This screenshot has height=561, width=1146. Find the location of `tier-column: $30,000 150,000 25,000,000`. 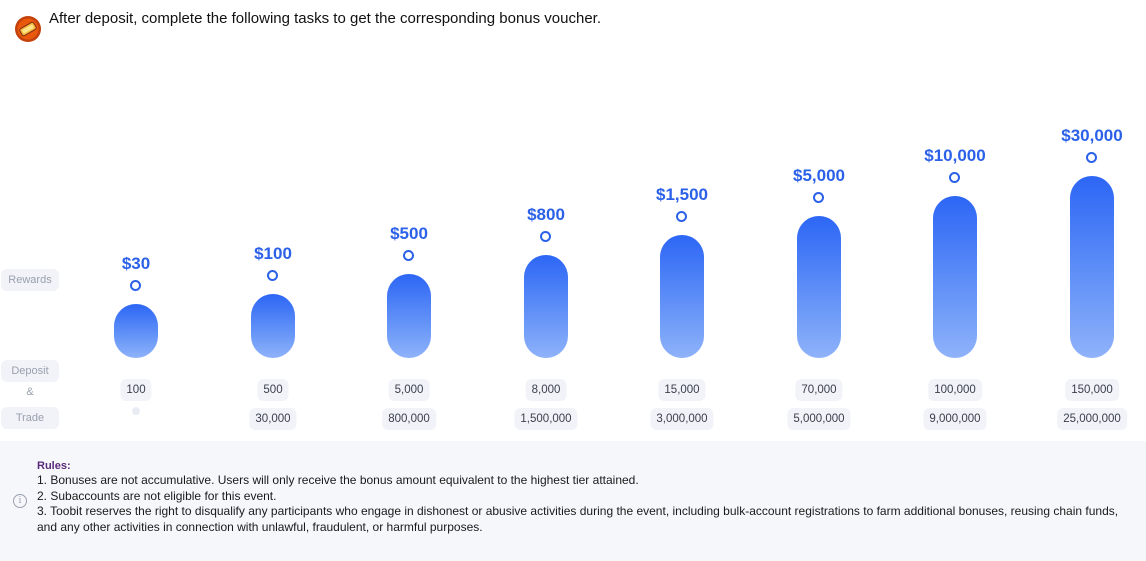

tier-column: $30,000 150,000 25,000,000 is located at coordinates (1091, 220).